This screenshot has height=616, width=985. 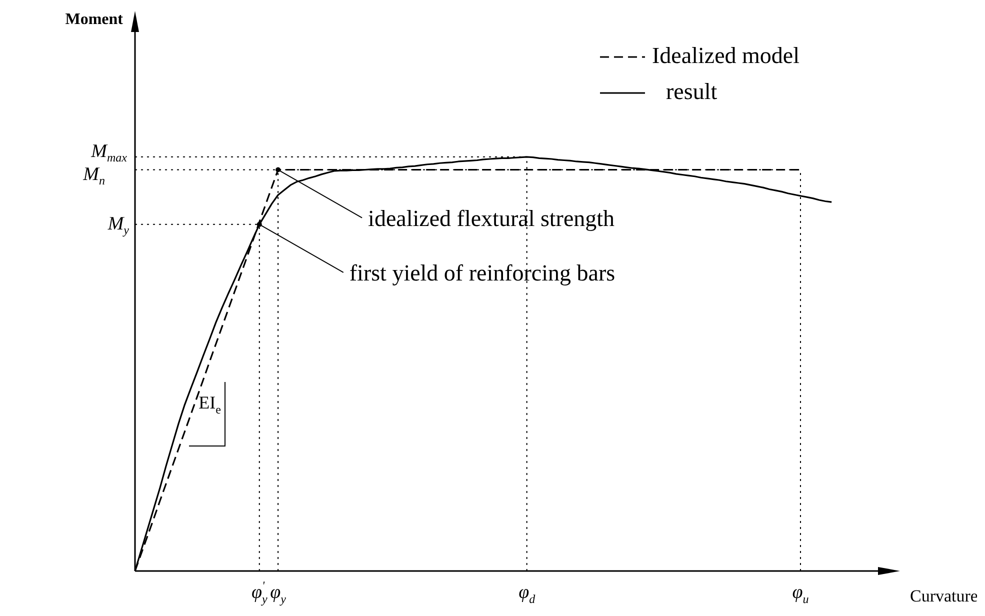 I want to click on text: Moment, so click(x=94, y=19).